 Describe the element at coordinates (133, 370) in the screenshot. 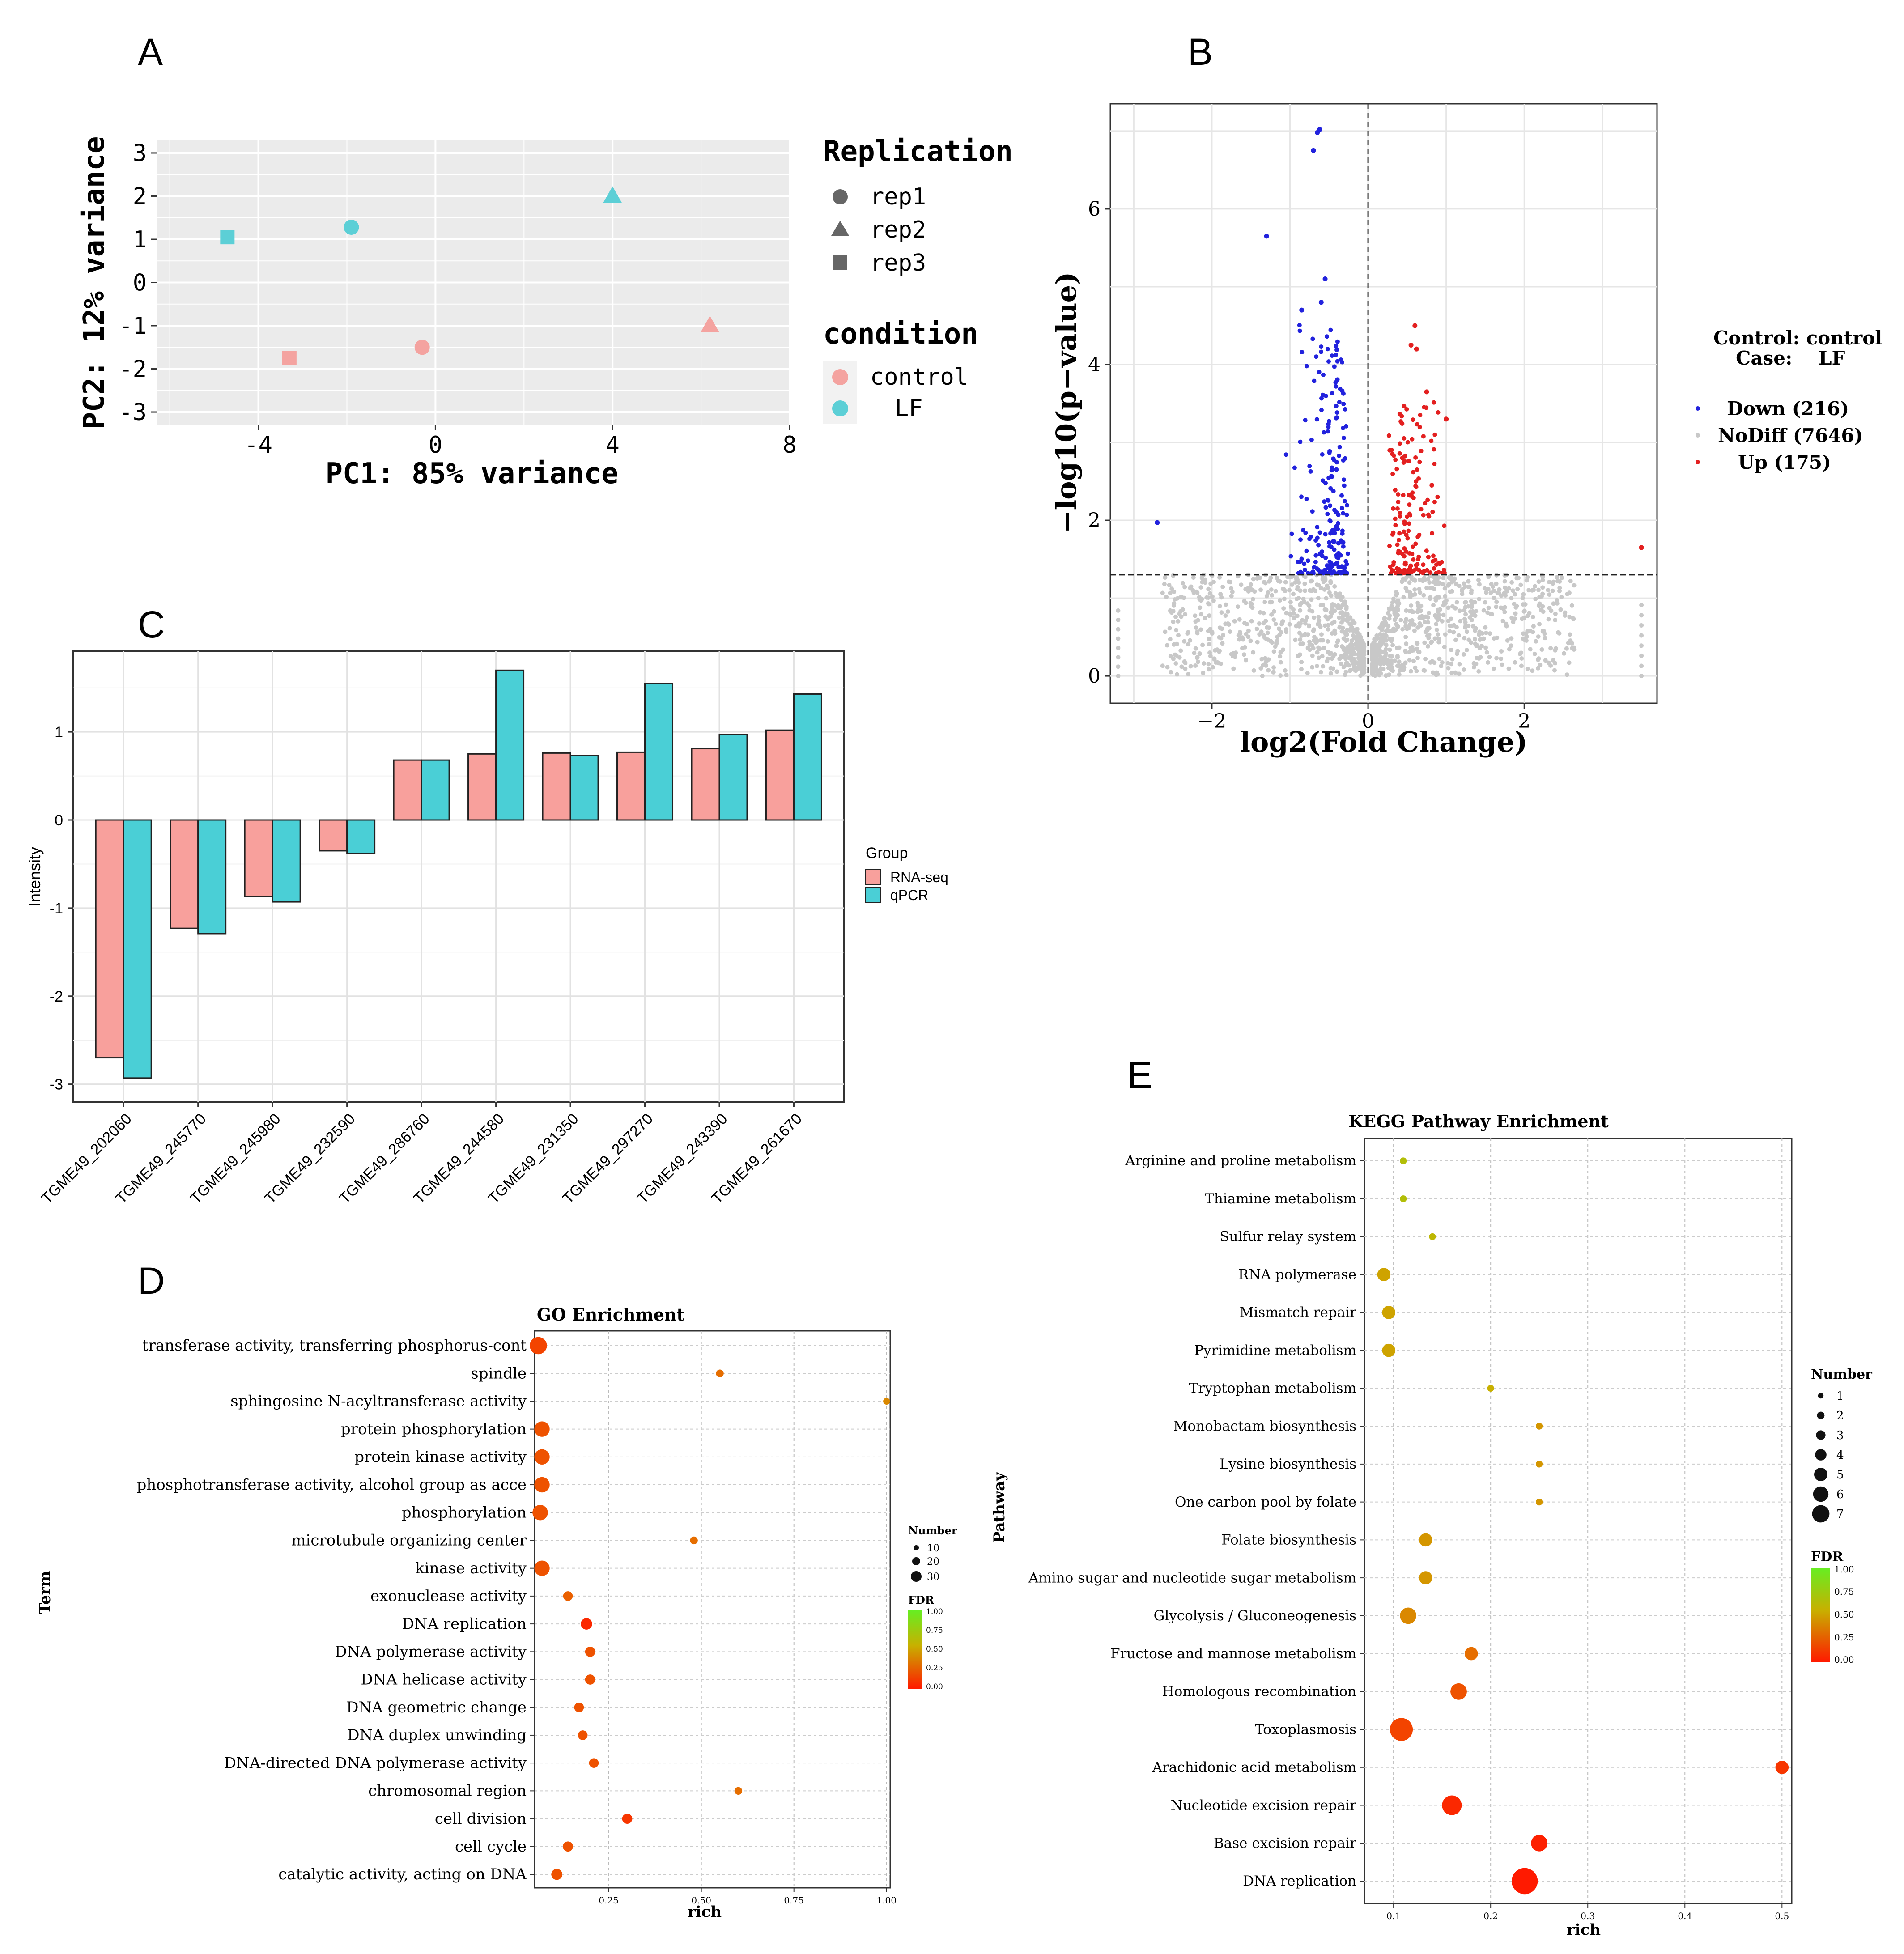

I see `pca-y-tick-label: -2` at that location.